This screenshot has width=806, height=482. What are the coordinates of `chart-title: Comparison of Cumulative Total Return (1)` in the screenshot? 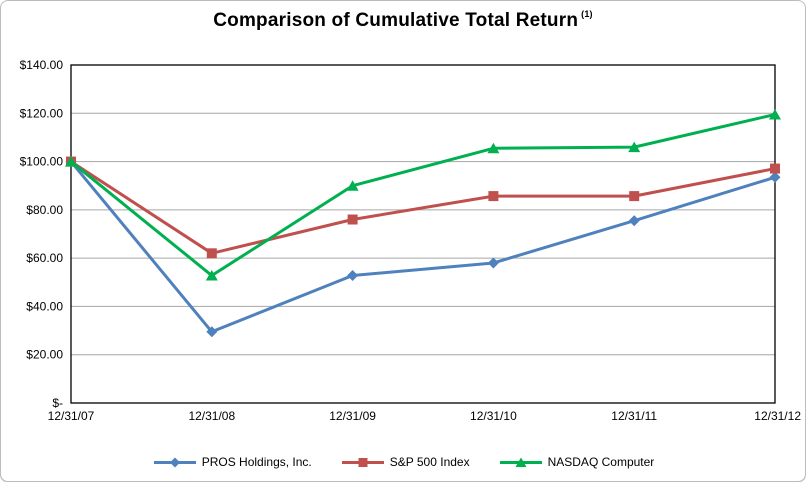 It's located at (403, 20).